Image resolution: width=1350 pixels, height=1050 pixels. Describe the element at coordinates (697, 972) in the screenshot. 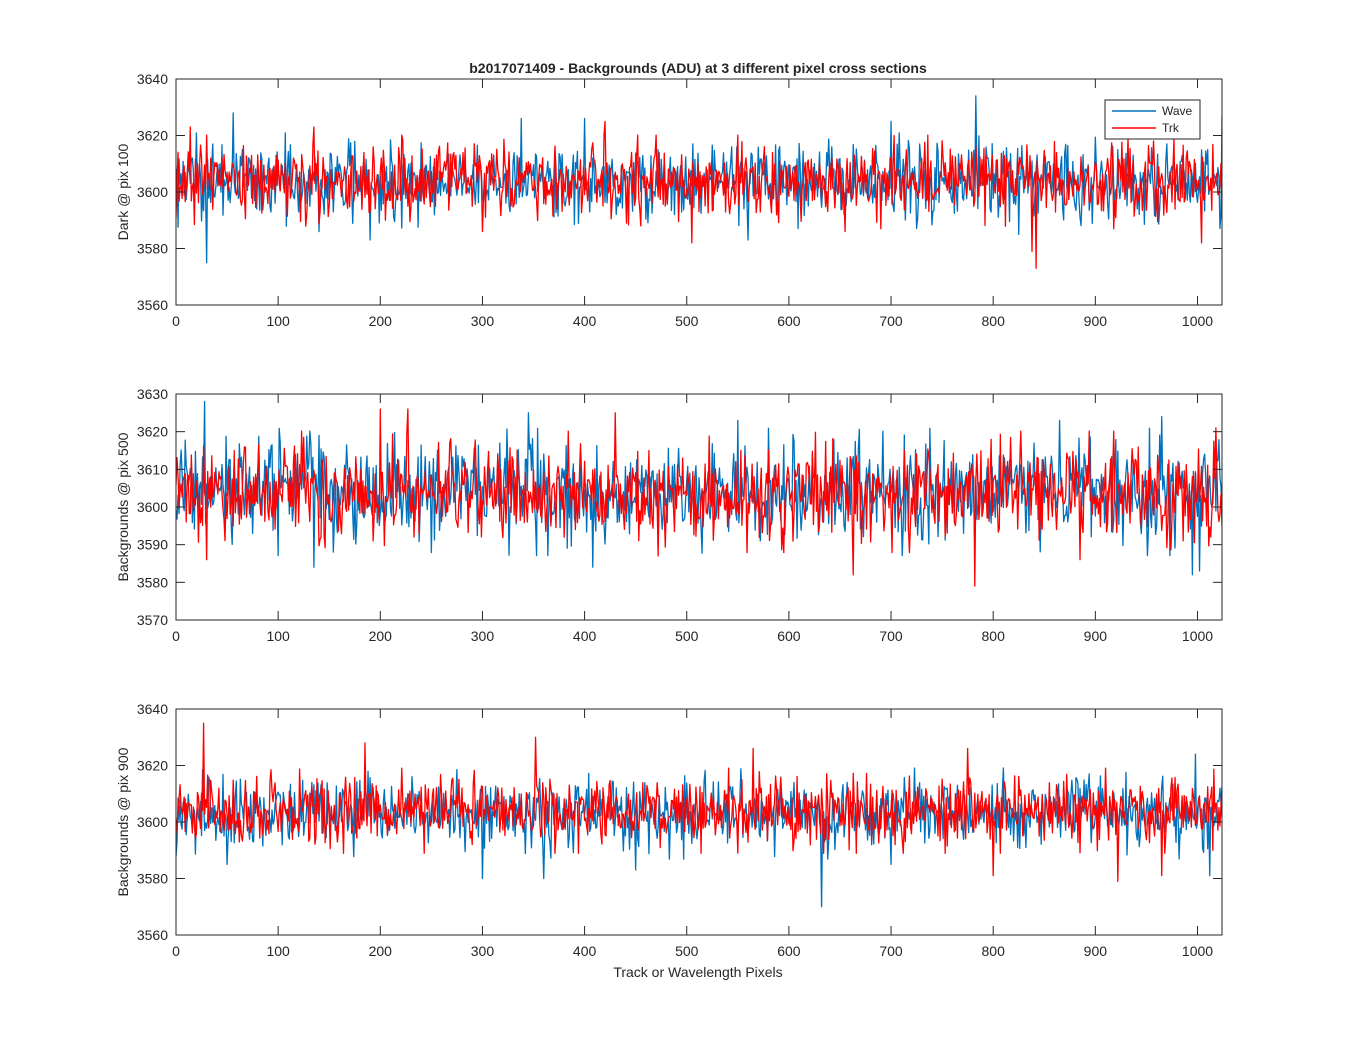

I see `x-axis-label: Track or Wavelength Pixels` at that location.